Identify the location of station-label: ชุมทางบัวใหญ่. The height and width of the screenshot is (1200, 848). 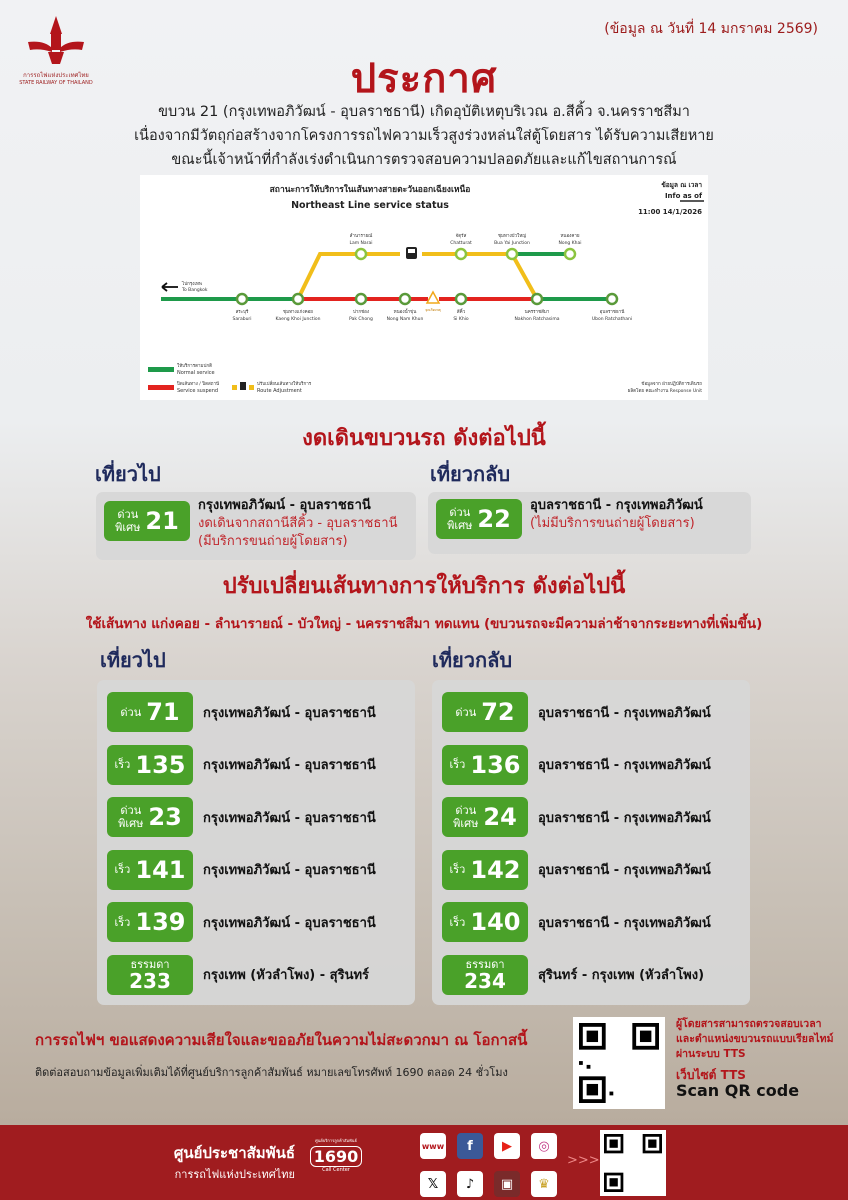
(512, 236).